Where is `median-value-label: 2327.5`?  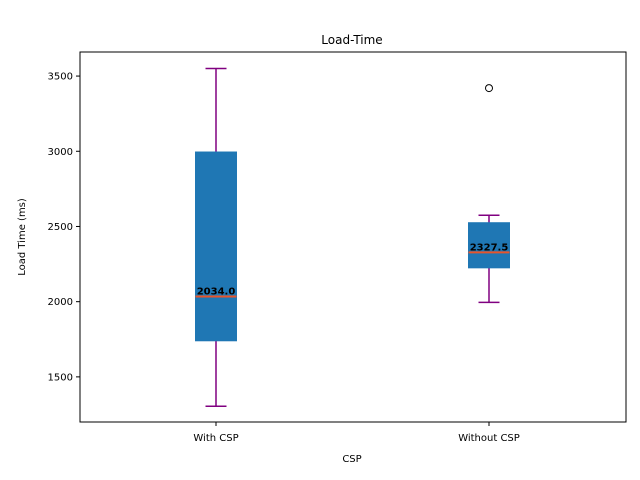
median-value-label: 2327.5 is located at coordinates (489, 247).